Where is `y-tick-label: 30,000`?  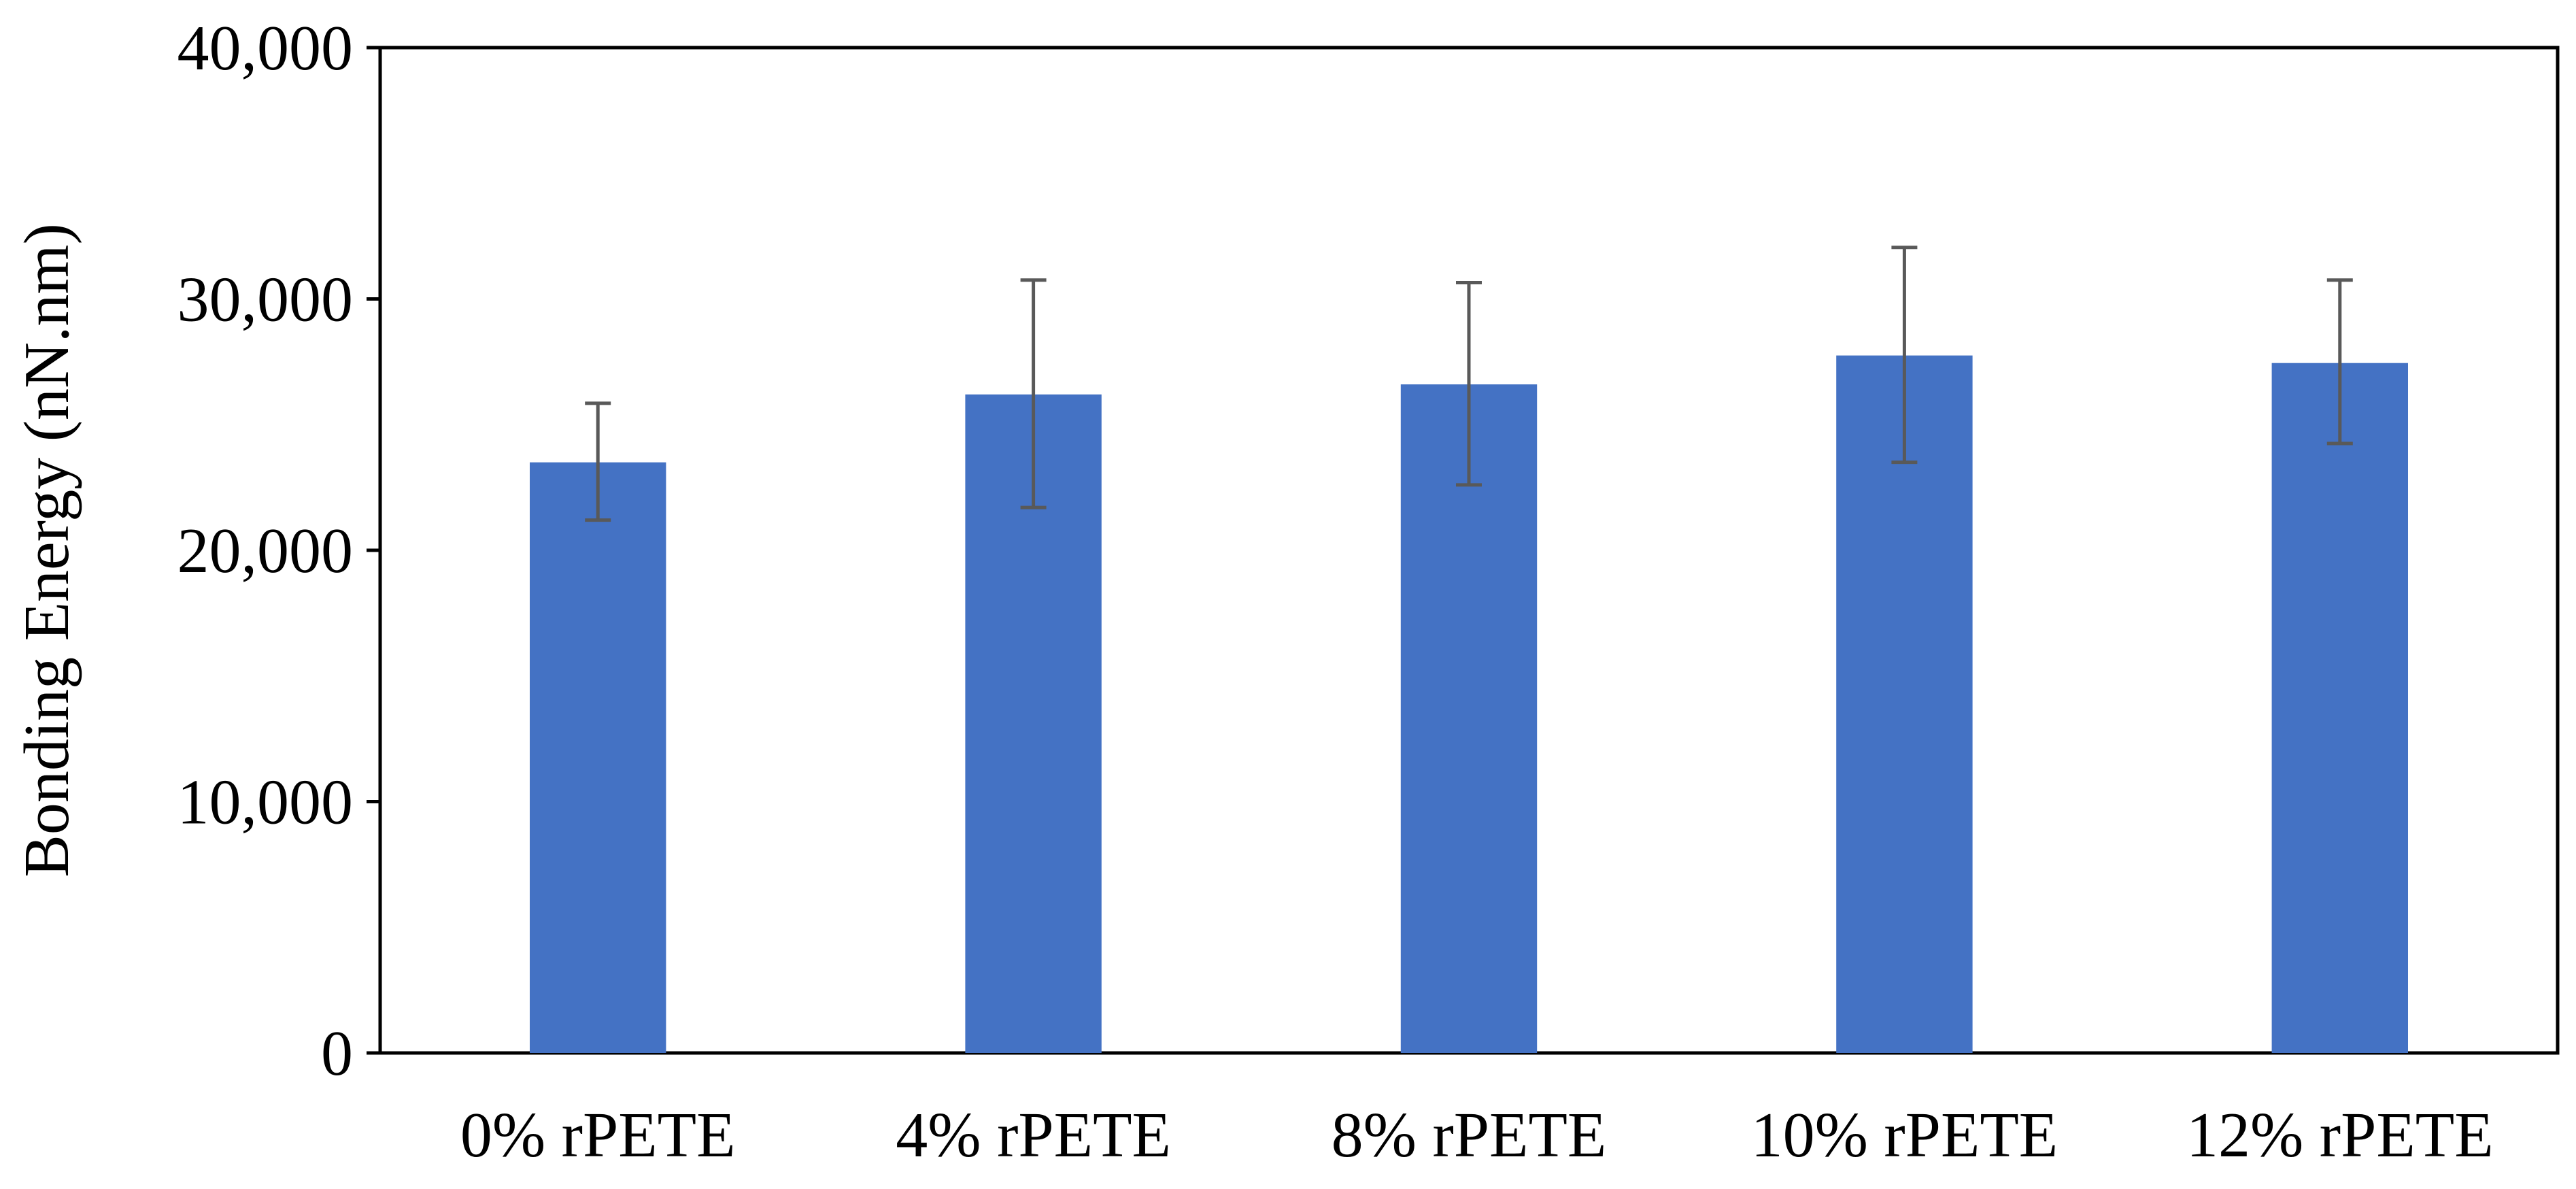 y-tick-label: 30,000 is located at coordinates (265, 300).